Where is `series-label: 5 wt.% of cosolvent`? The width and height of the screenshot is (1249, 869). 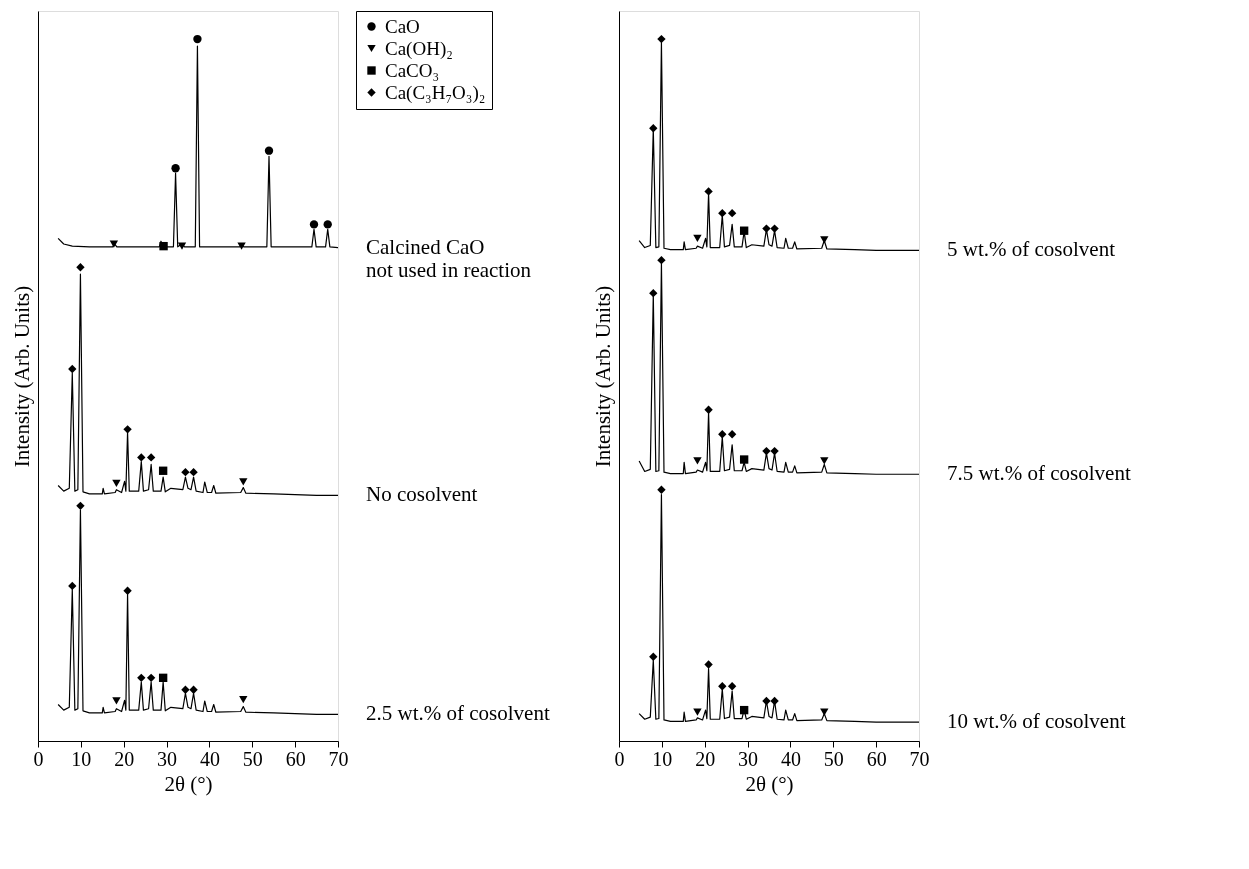
series-label: 5 wt.% of cosolvent is located at coordinates (1031, 249).